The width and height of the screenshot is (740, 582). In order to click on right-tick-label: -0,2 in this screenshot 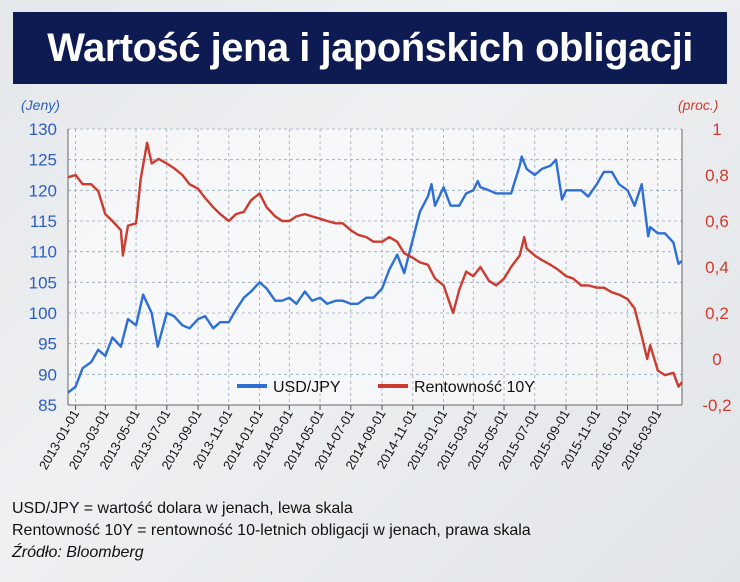, I will do `click(716, 405)`.